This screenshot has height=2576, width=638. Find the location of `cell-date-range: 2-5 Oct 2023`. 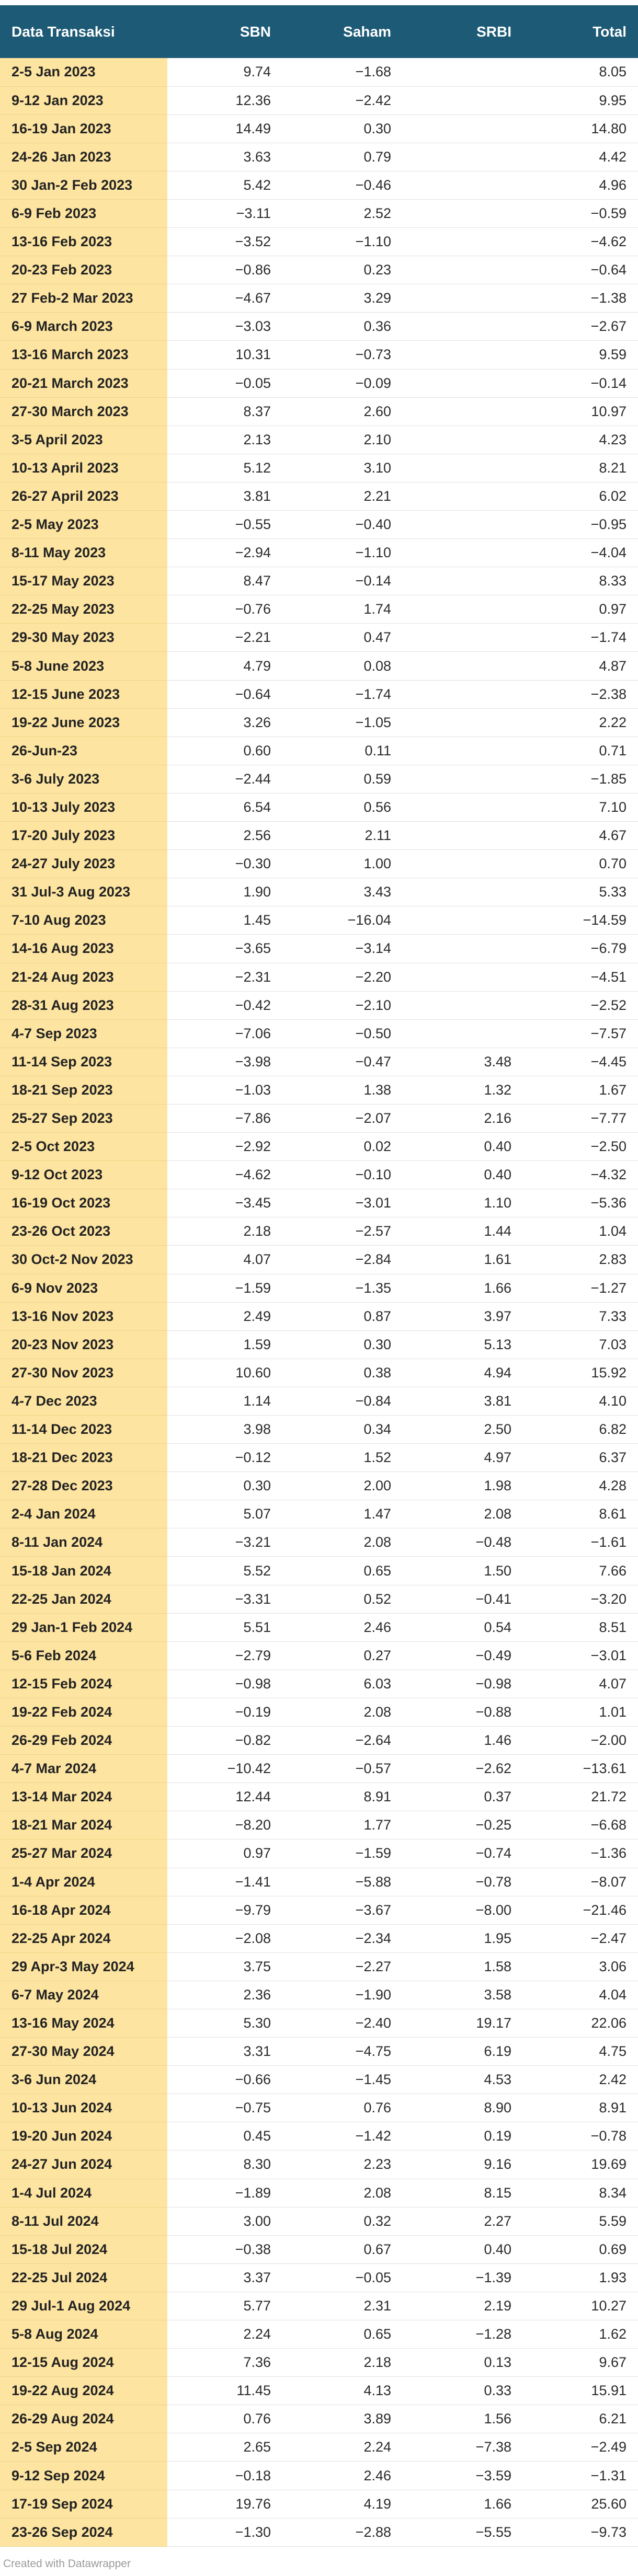

cell-date-range: 2-5 Oct 2023 is located at coordinates (83, 1147).